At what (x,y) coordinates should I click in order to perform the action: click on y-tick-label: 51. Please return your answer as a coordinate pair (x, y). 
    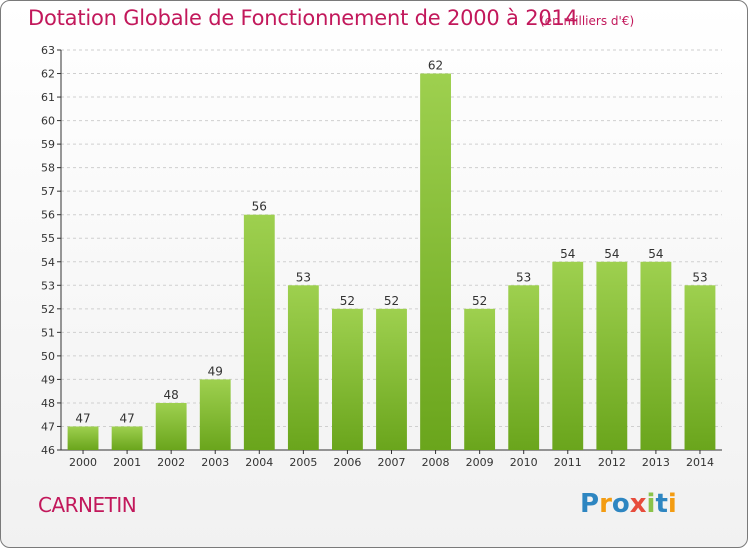
    Looking at the image, I should click on (48, 332).